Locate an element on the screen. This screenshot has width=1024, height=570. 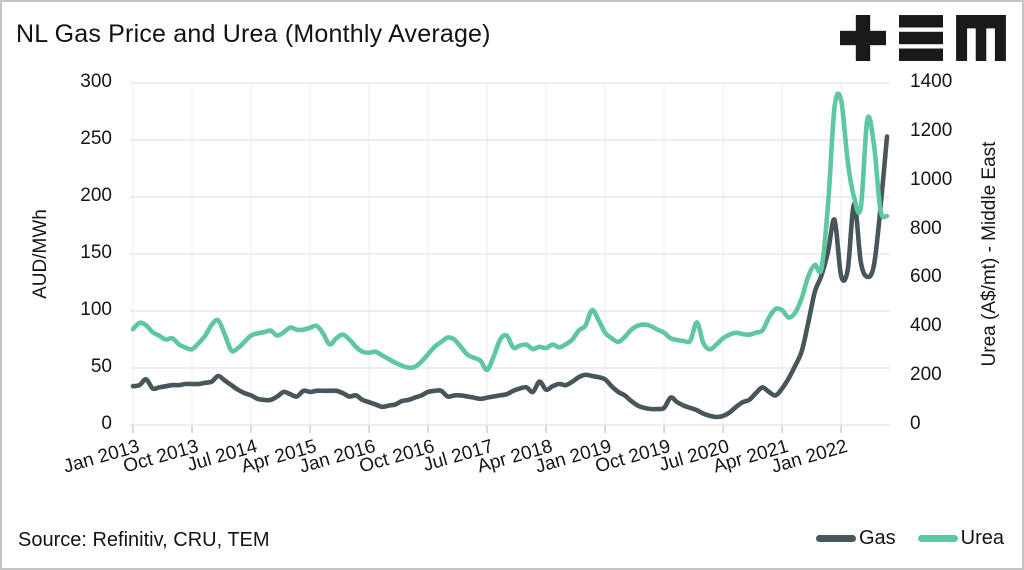
logo-triple-bar-icon is located at coordinates (921, 38).